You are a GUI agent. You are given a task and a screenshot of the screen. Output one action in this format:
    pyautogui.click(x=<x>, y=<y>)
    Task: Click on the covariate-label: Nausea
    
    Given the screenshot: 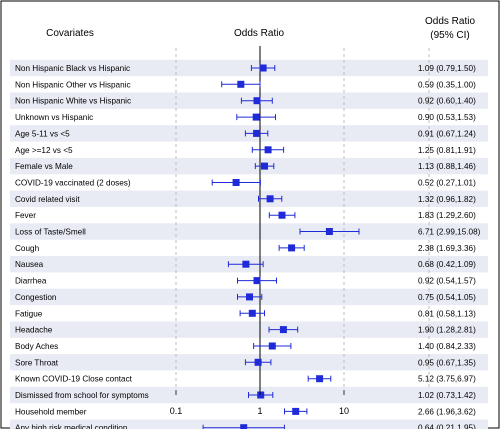 What is the action you would take?
    pyautogui.click(x=29, y=264)
    